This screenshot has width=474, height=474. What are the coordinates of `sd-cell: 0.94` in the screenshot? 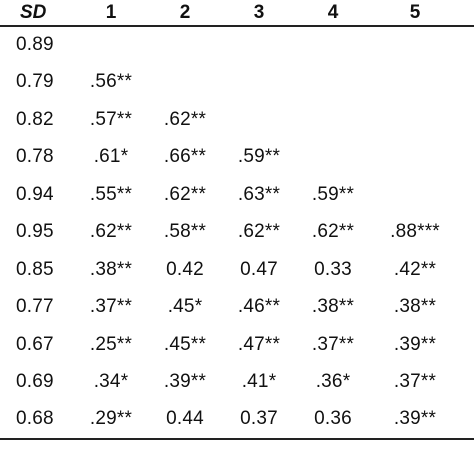 It's located at (35, 194).